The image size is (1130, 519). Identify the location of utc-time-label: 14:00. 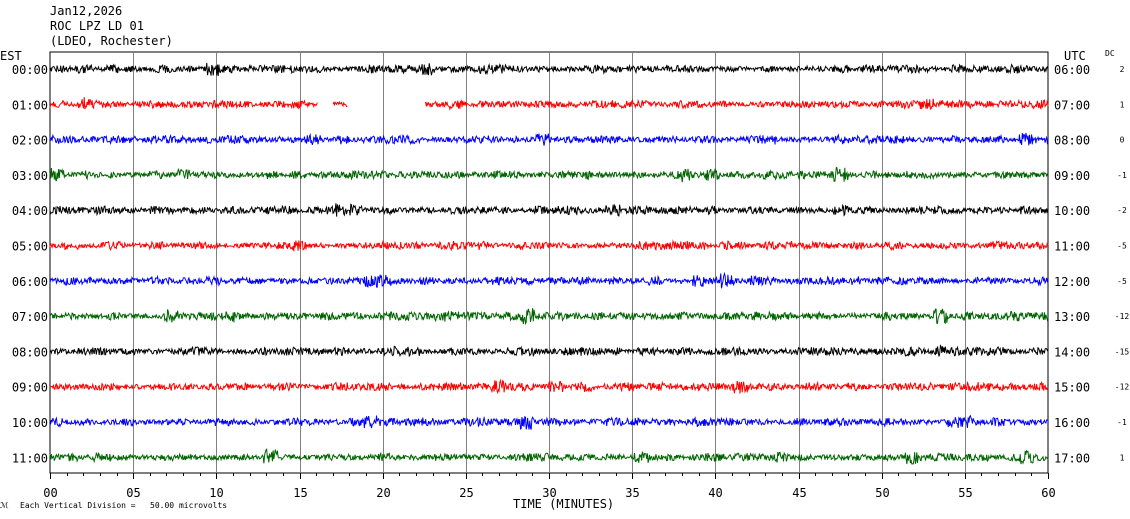
(1072, 352).